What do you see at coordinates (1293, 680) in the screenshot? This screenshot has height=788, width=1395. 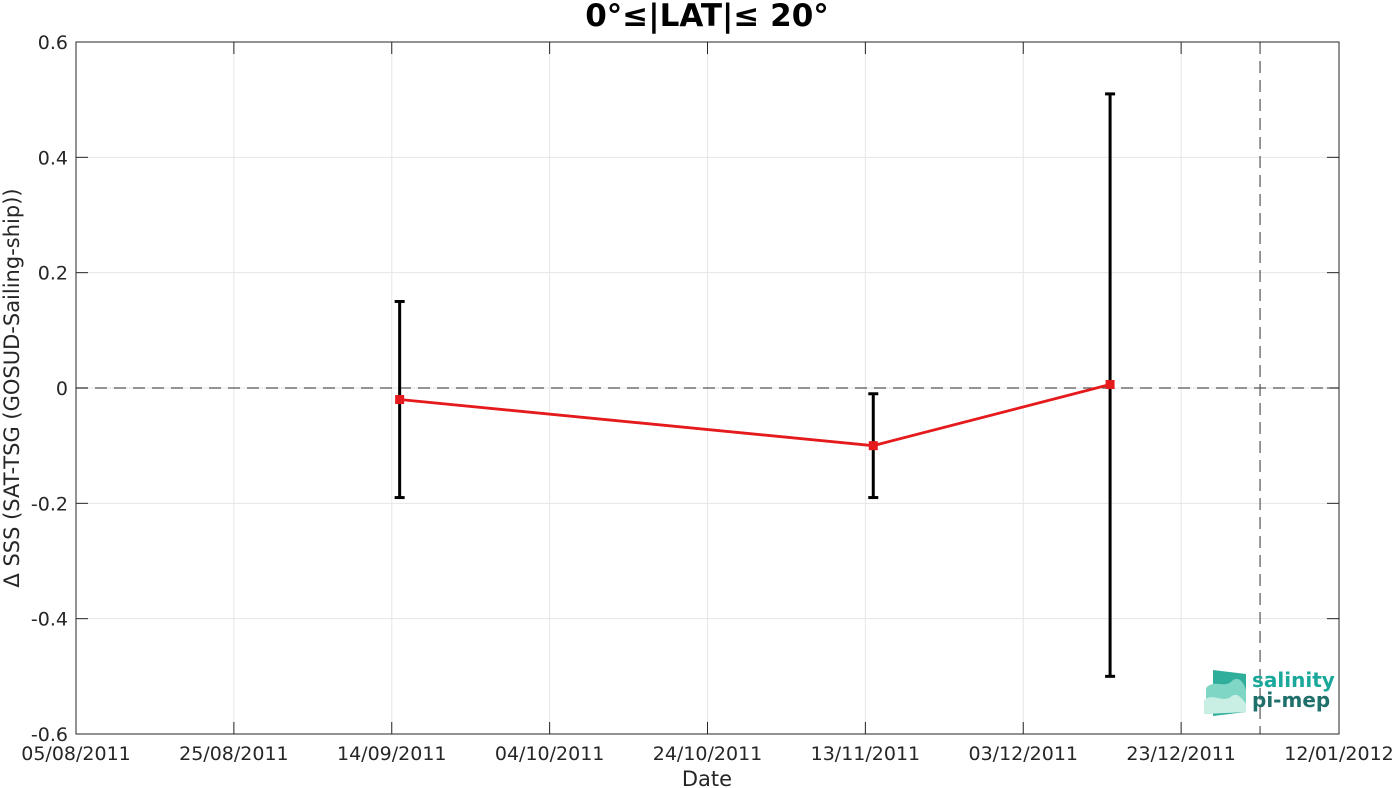 I see `logo-line1: salinity` at bounding box center [1293, 680].